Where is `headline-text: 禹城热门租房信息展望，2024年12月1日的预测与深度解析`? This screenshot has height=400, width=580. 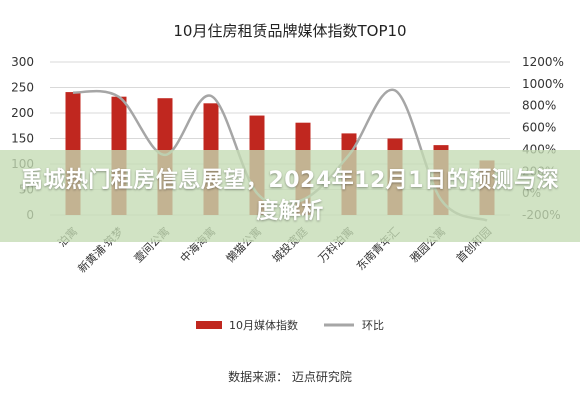 headline-text: 禹城热门租房信息展望，2024年12月1日的预测与深度解析 is located at coordinates (290, 196).